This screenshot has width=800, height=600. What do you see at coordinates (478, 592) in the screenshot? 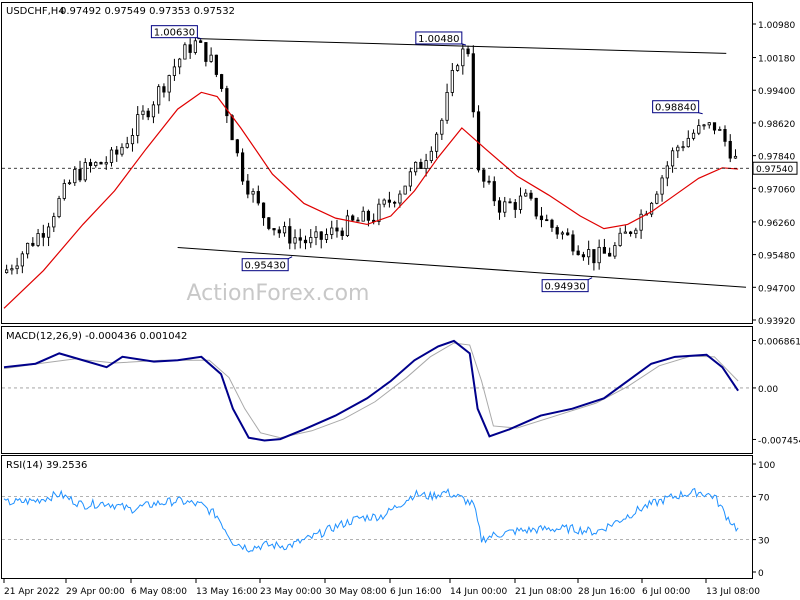
I see `time-tick-label: 14 Jun 00:00` at bounding box center [478, 592].